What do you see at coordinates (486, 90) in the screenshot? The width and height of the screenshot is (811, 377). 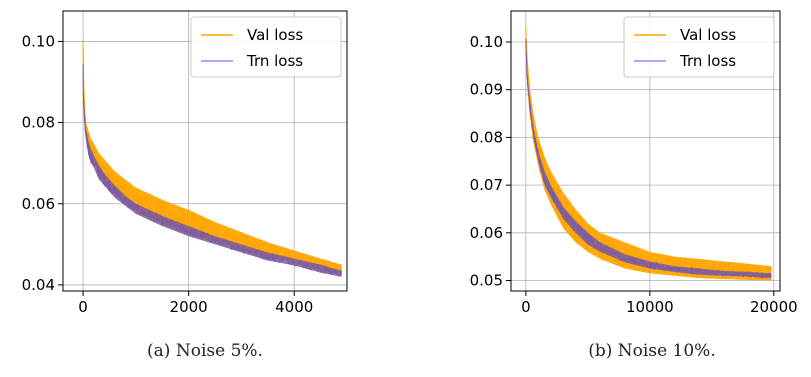 I see `y-tick-label: 0.09` at bounding box center [486, 90].